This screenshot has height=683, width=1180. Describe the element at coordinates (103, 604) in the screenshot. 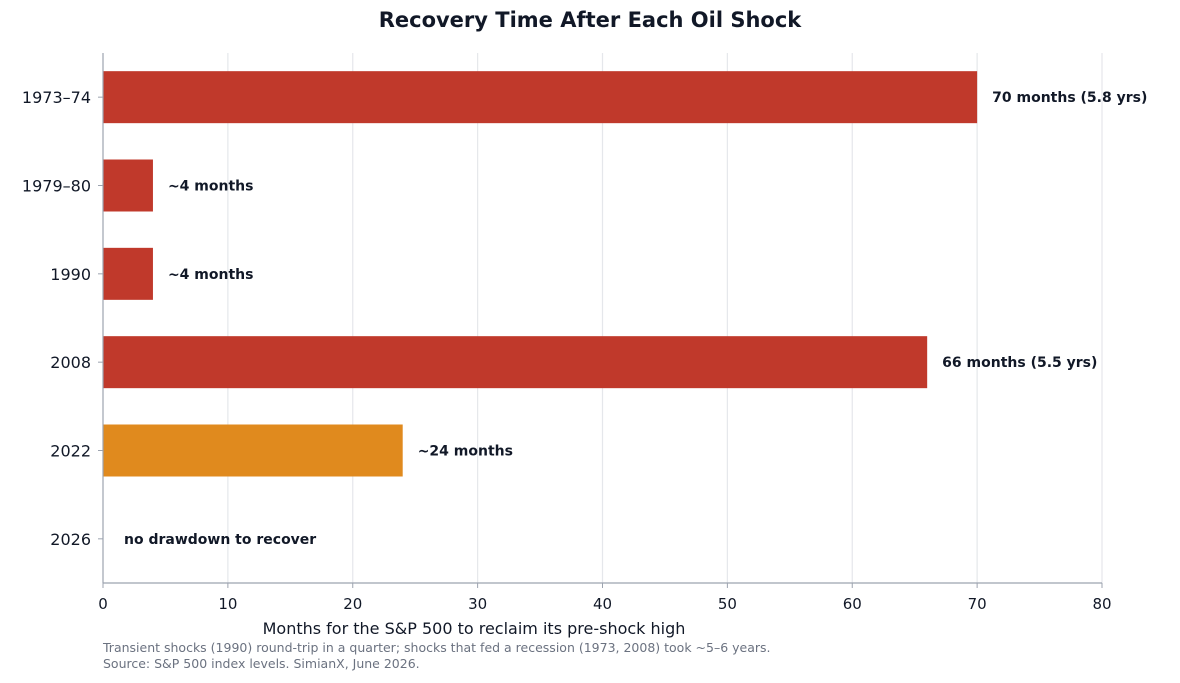

I see `x-tick-label: 0` at that location.